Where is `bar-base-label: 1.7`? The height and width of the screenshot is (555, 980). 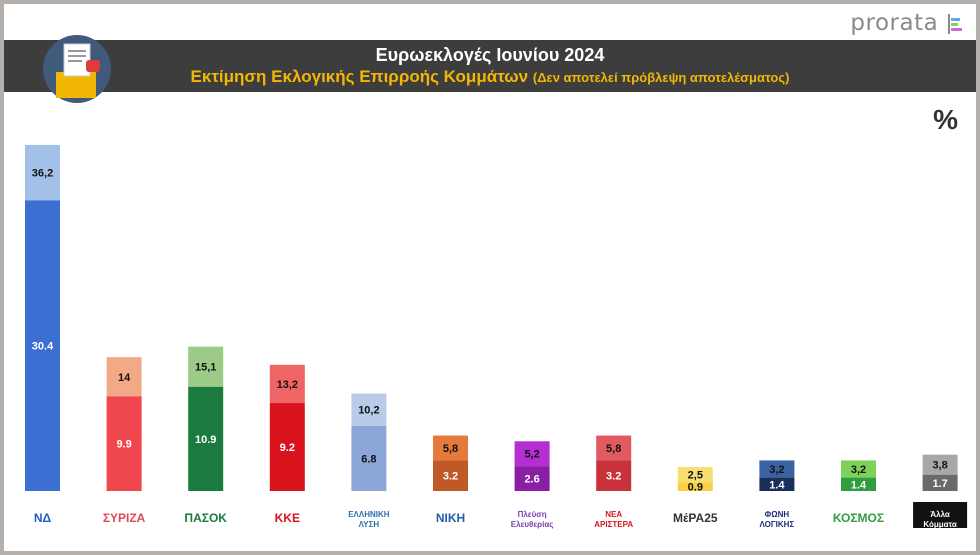
bar-base-label: 1.7 is located at coordinates (939, 484).